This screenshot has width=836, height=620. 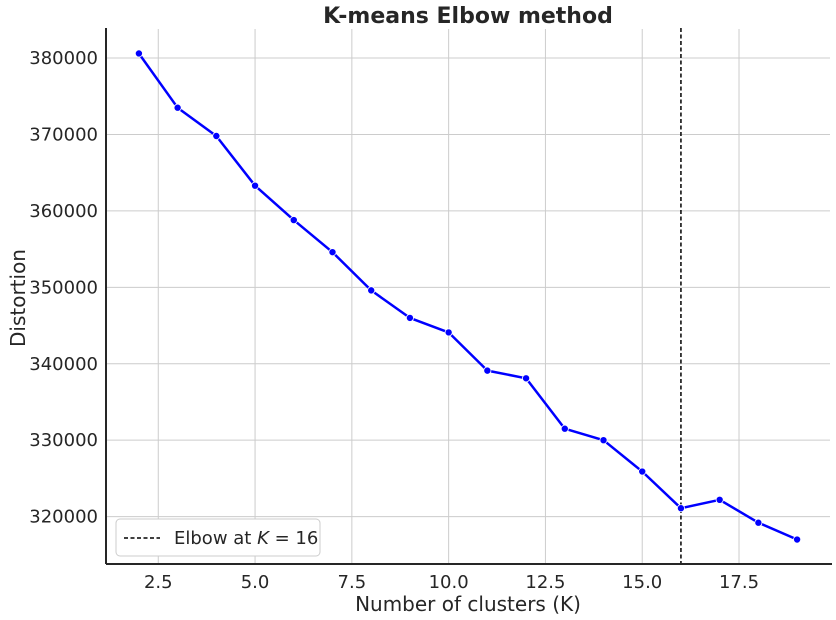 I want to click on legend-suffix: = 16, so click(x=293, y=538).